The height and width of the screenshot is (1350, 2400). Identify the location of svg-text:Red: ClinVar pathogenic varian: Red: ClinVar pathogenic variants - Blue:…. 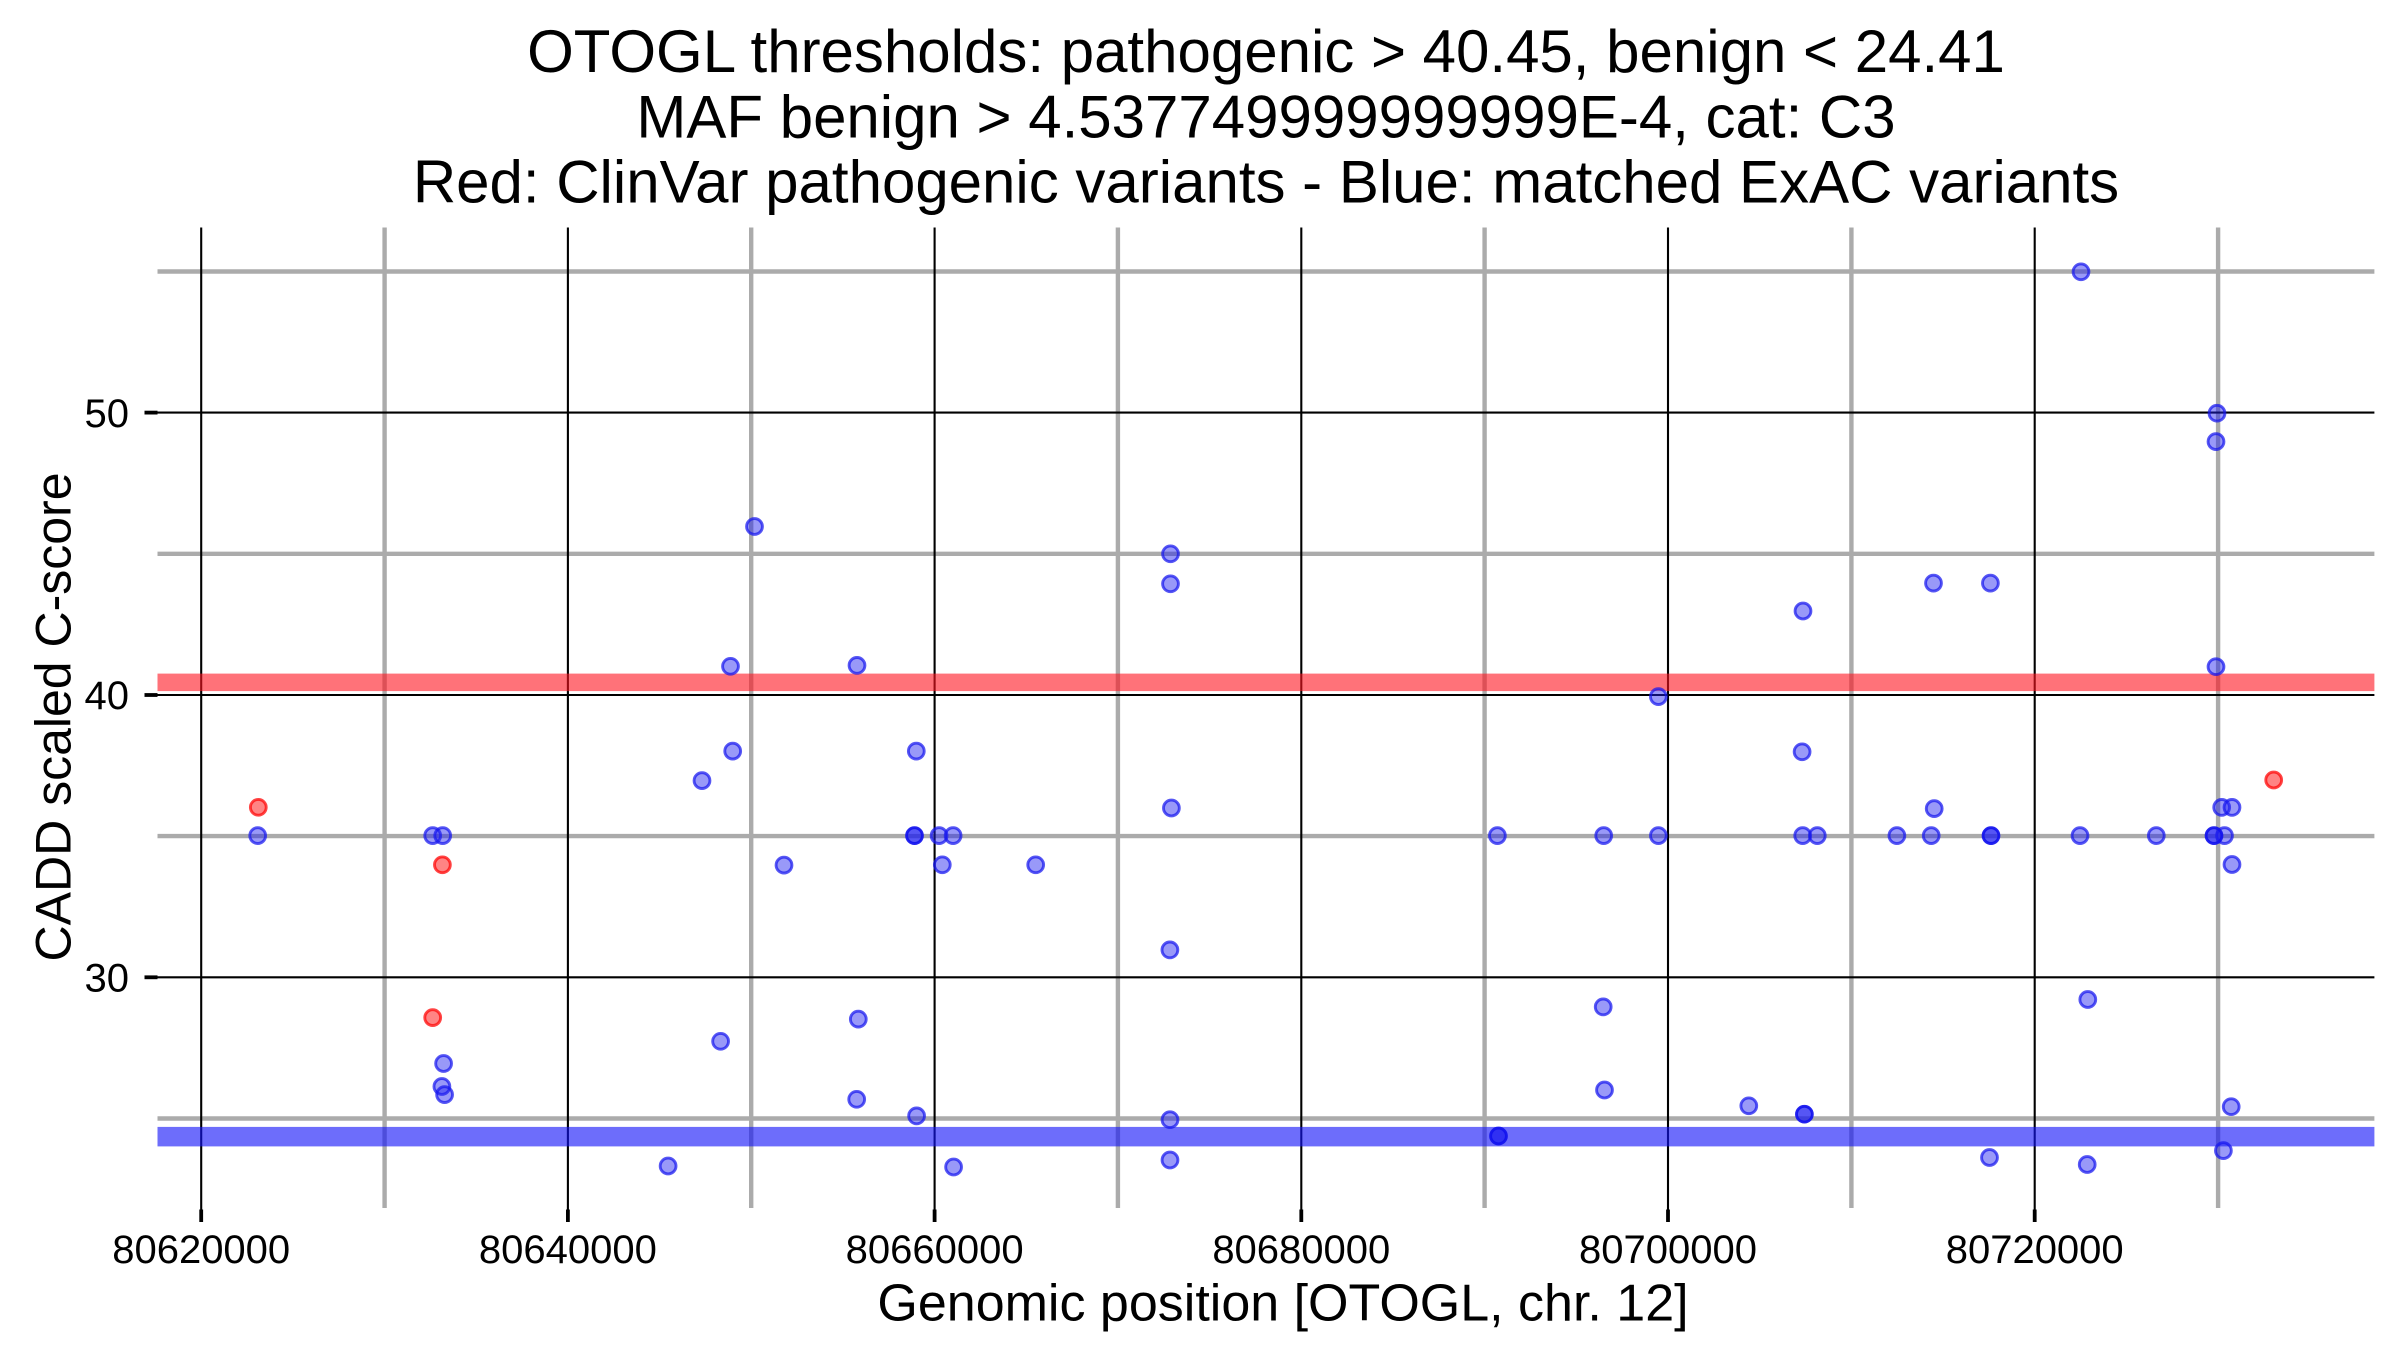
(1266, 182).